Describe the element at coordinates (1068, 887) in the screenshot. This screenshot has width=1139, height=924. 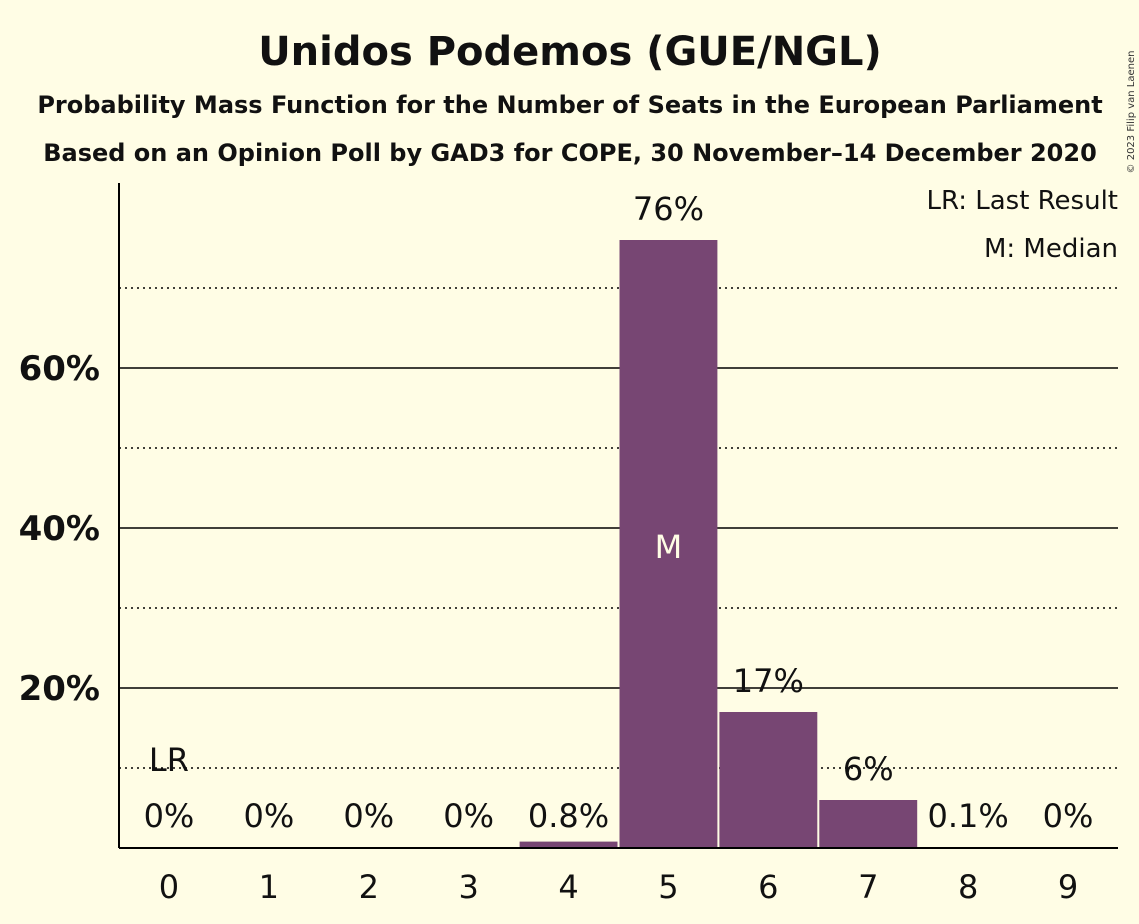
I see `x-tick-label: 9` at that location.